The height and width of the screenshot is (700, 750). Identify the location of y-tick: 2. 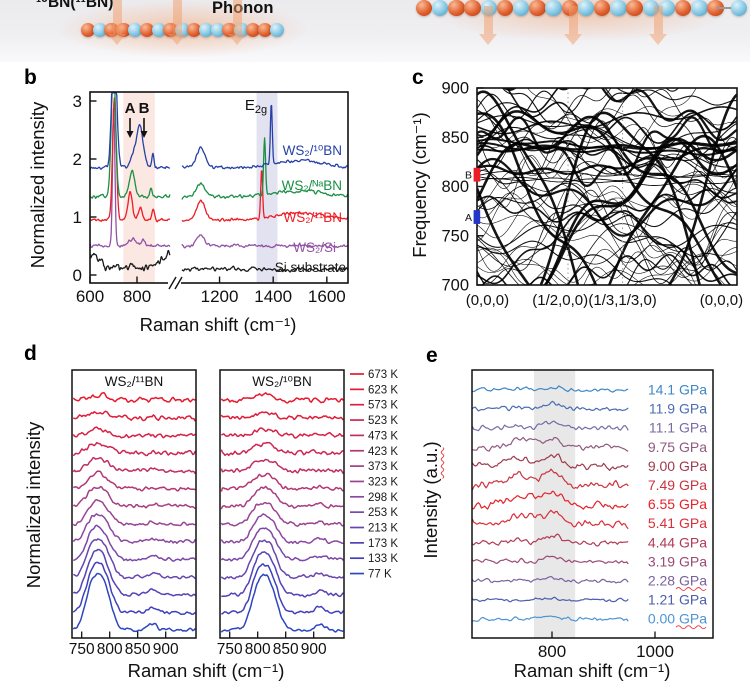
(77, 159).